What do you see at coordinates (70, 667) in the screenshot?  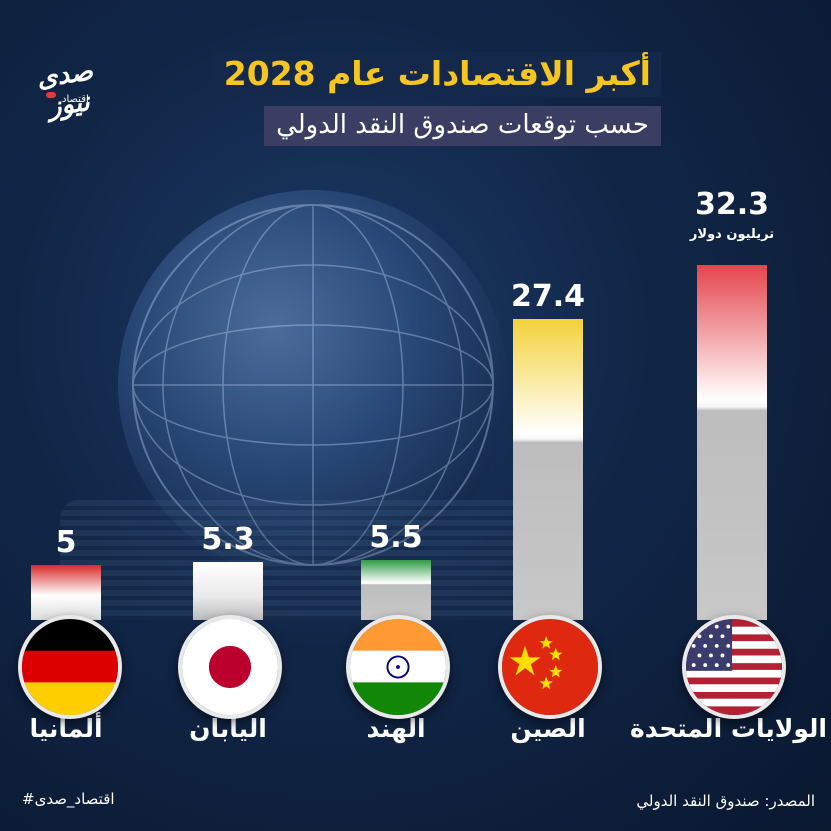 I see `germany-flag-icon` at bounding box center [70, 667].